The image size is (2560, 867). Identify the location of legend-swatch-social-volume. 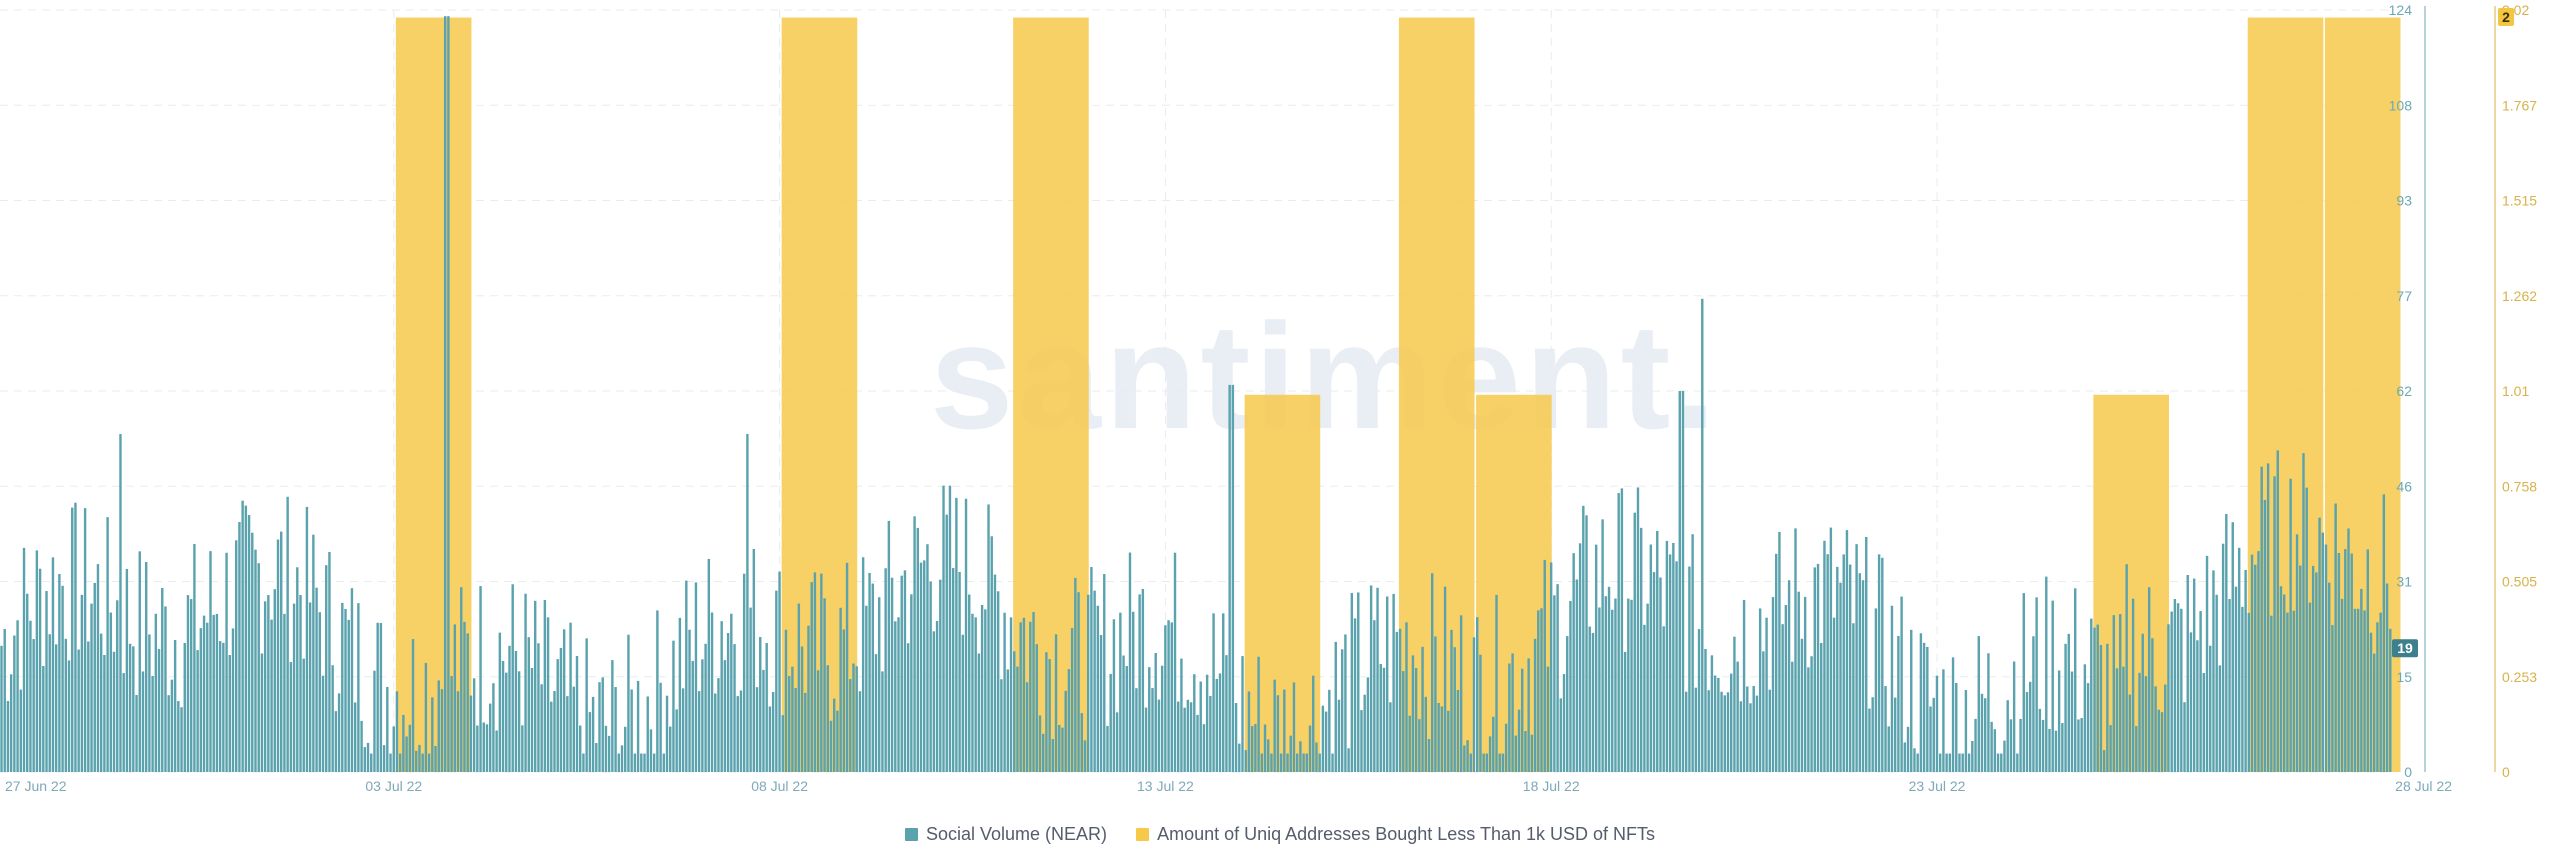
(911, 834).